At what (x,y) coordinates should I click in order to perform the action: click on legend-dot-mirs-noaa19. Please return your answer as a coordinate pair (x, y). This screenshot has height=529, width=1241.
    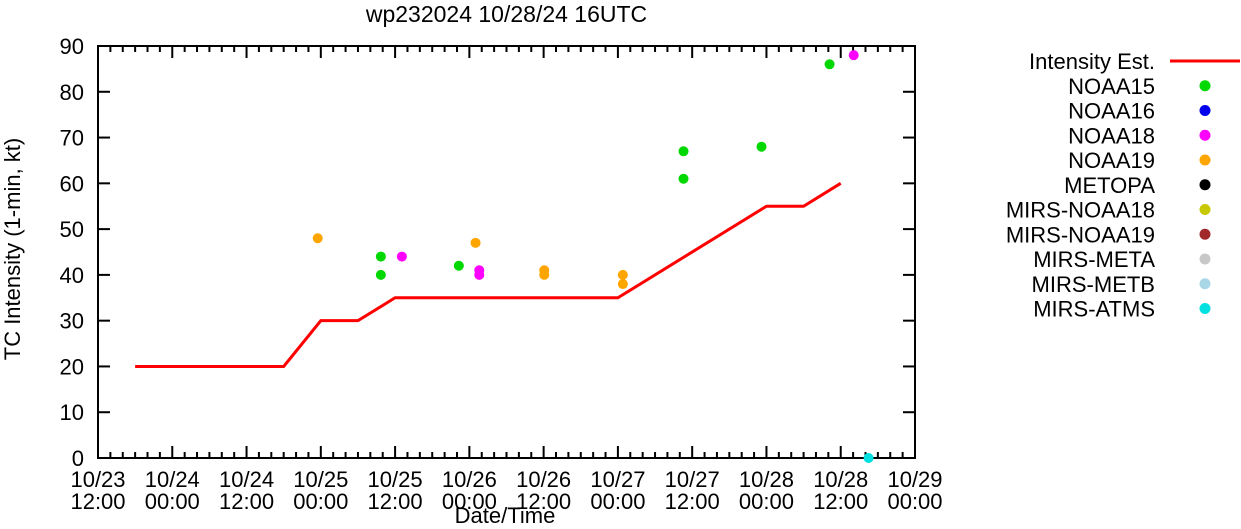
    Looking at the image, I should click on (1205, 234).